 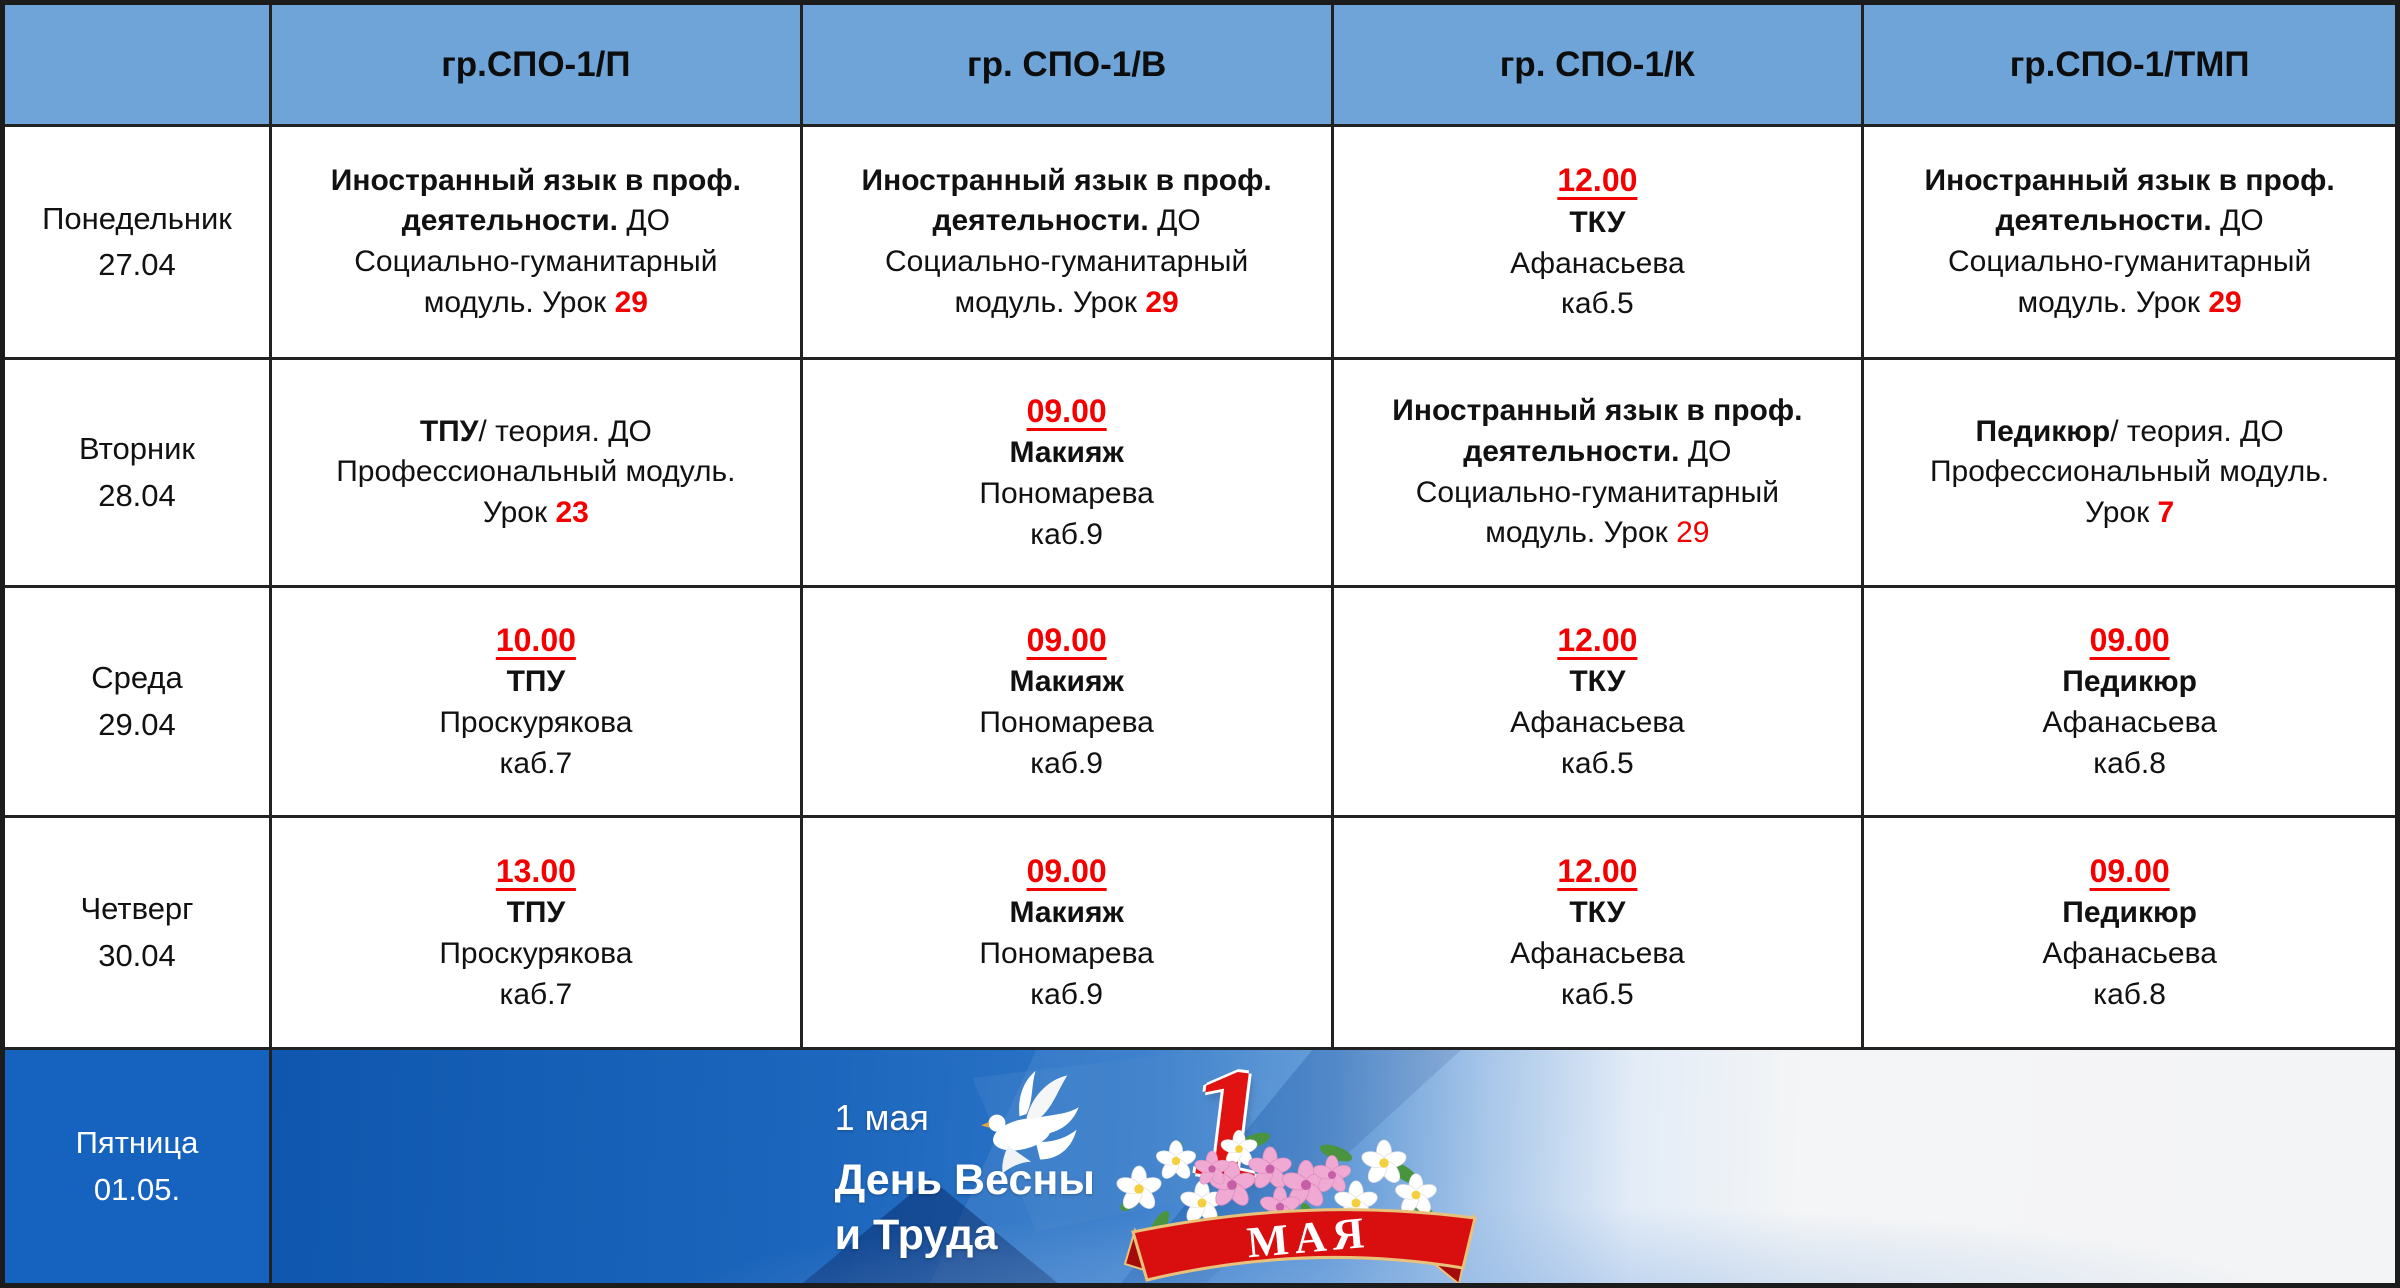 What do you see at coordinates (138, 243) in the screenshot?
I see `day-cell: Понедельник 27.04` at bounding box center [138, 243].